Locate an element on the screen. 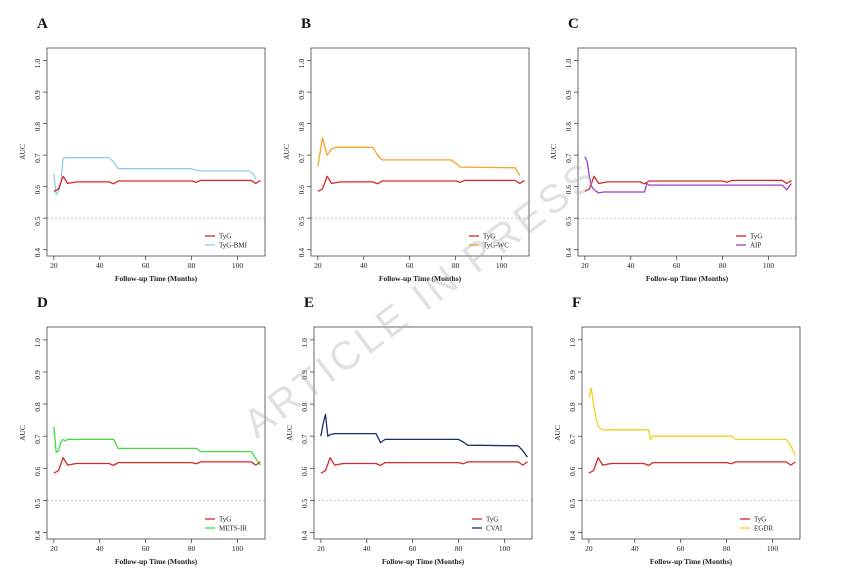 The image size is (842, 569). panel-letter: B is located at coordinates (306, 24).